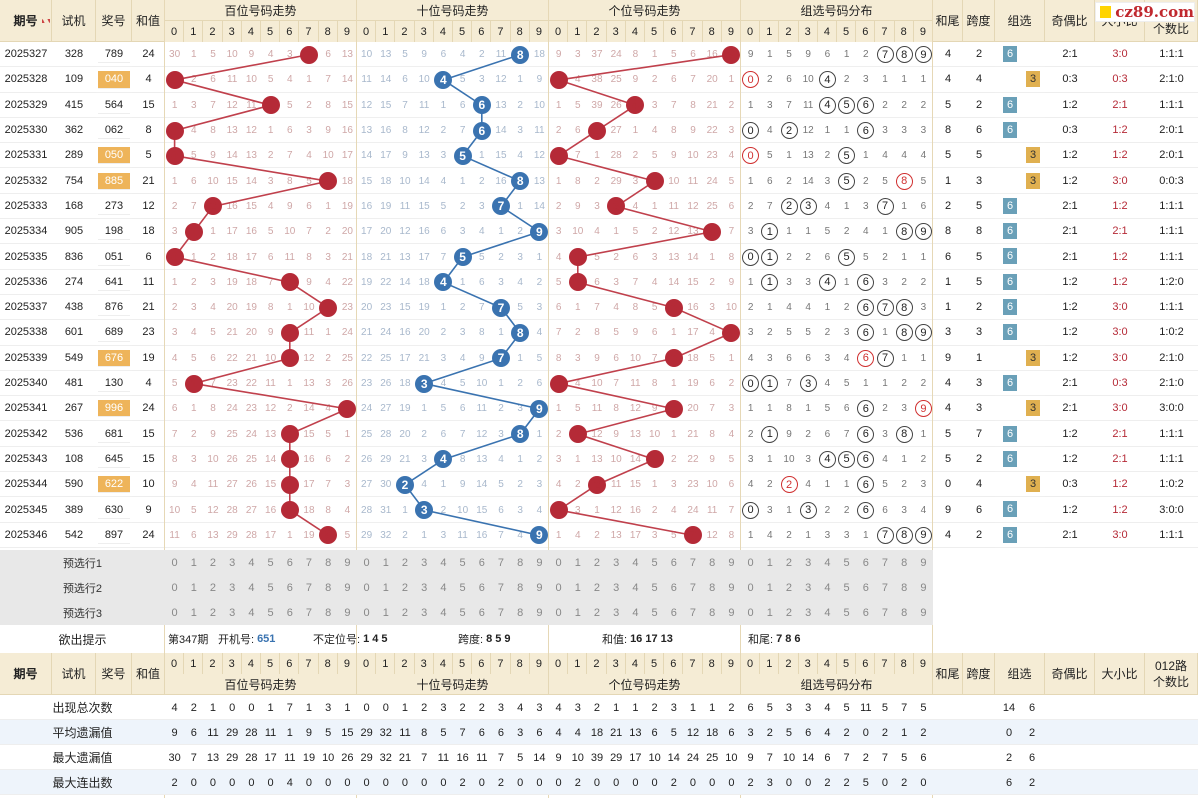 Image resolution: width=1198 pixels, height=798 pixels. Describe the element at coordinates (26, 21) in the screenshot. I see `top-qihao-header: 期号` at that location.